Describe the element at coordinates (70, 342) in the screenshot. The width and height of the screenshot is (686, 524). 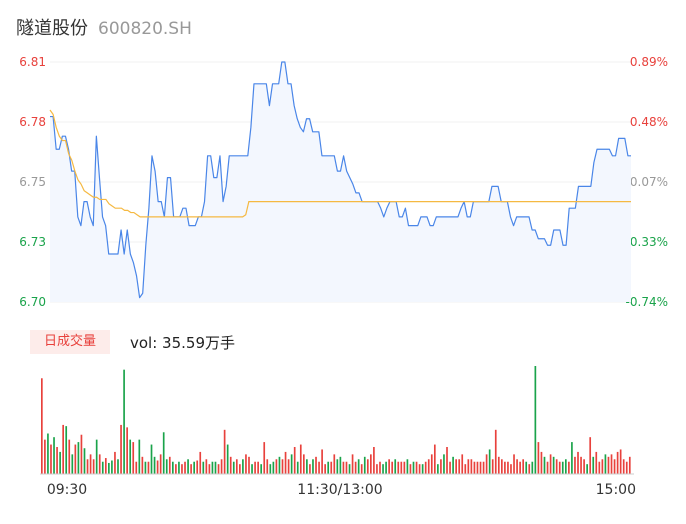
I see `daily-volume-tab: 日成交量` at that location.